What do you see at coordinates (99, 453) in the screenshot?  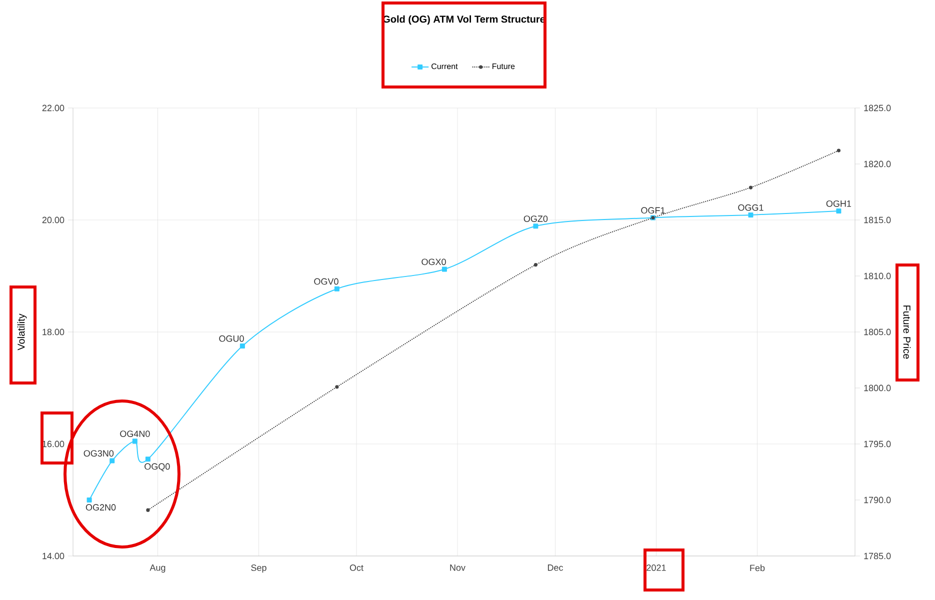 I see `annotation: OG3N0` at bounding box center [99, 453].